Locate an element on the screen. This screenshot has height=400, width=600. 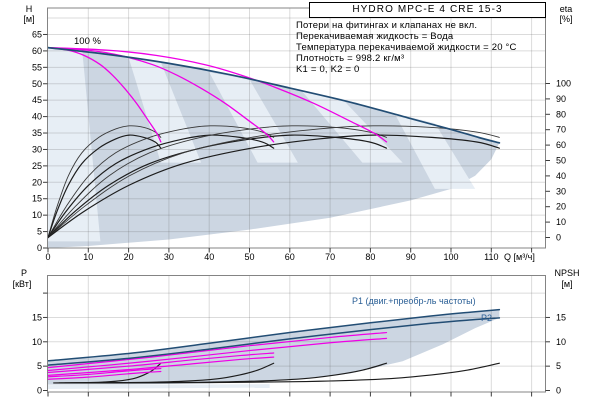
p-axis-unit: [кВт] is located at coordinates (22, 284).